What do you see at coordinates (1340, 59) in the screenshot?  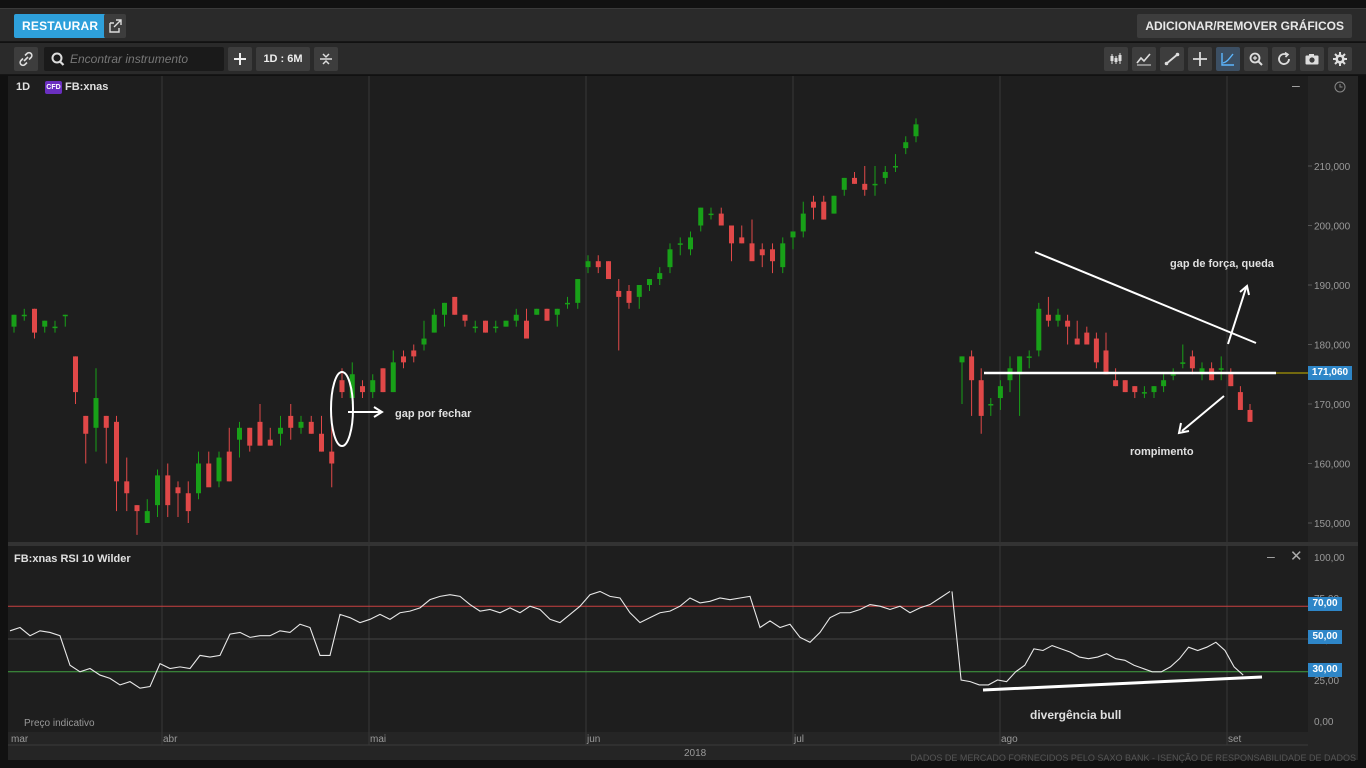 I see `settings-button` at bounding box center [1340, 59].